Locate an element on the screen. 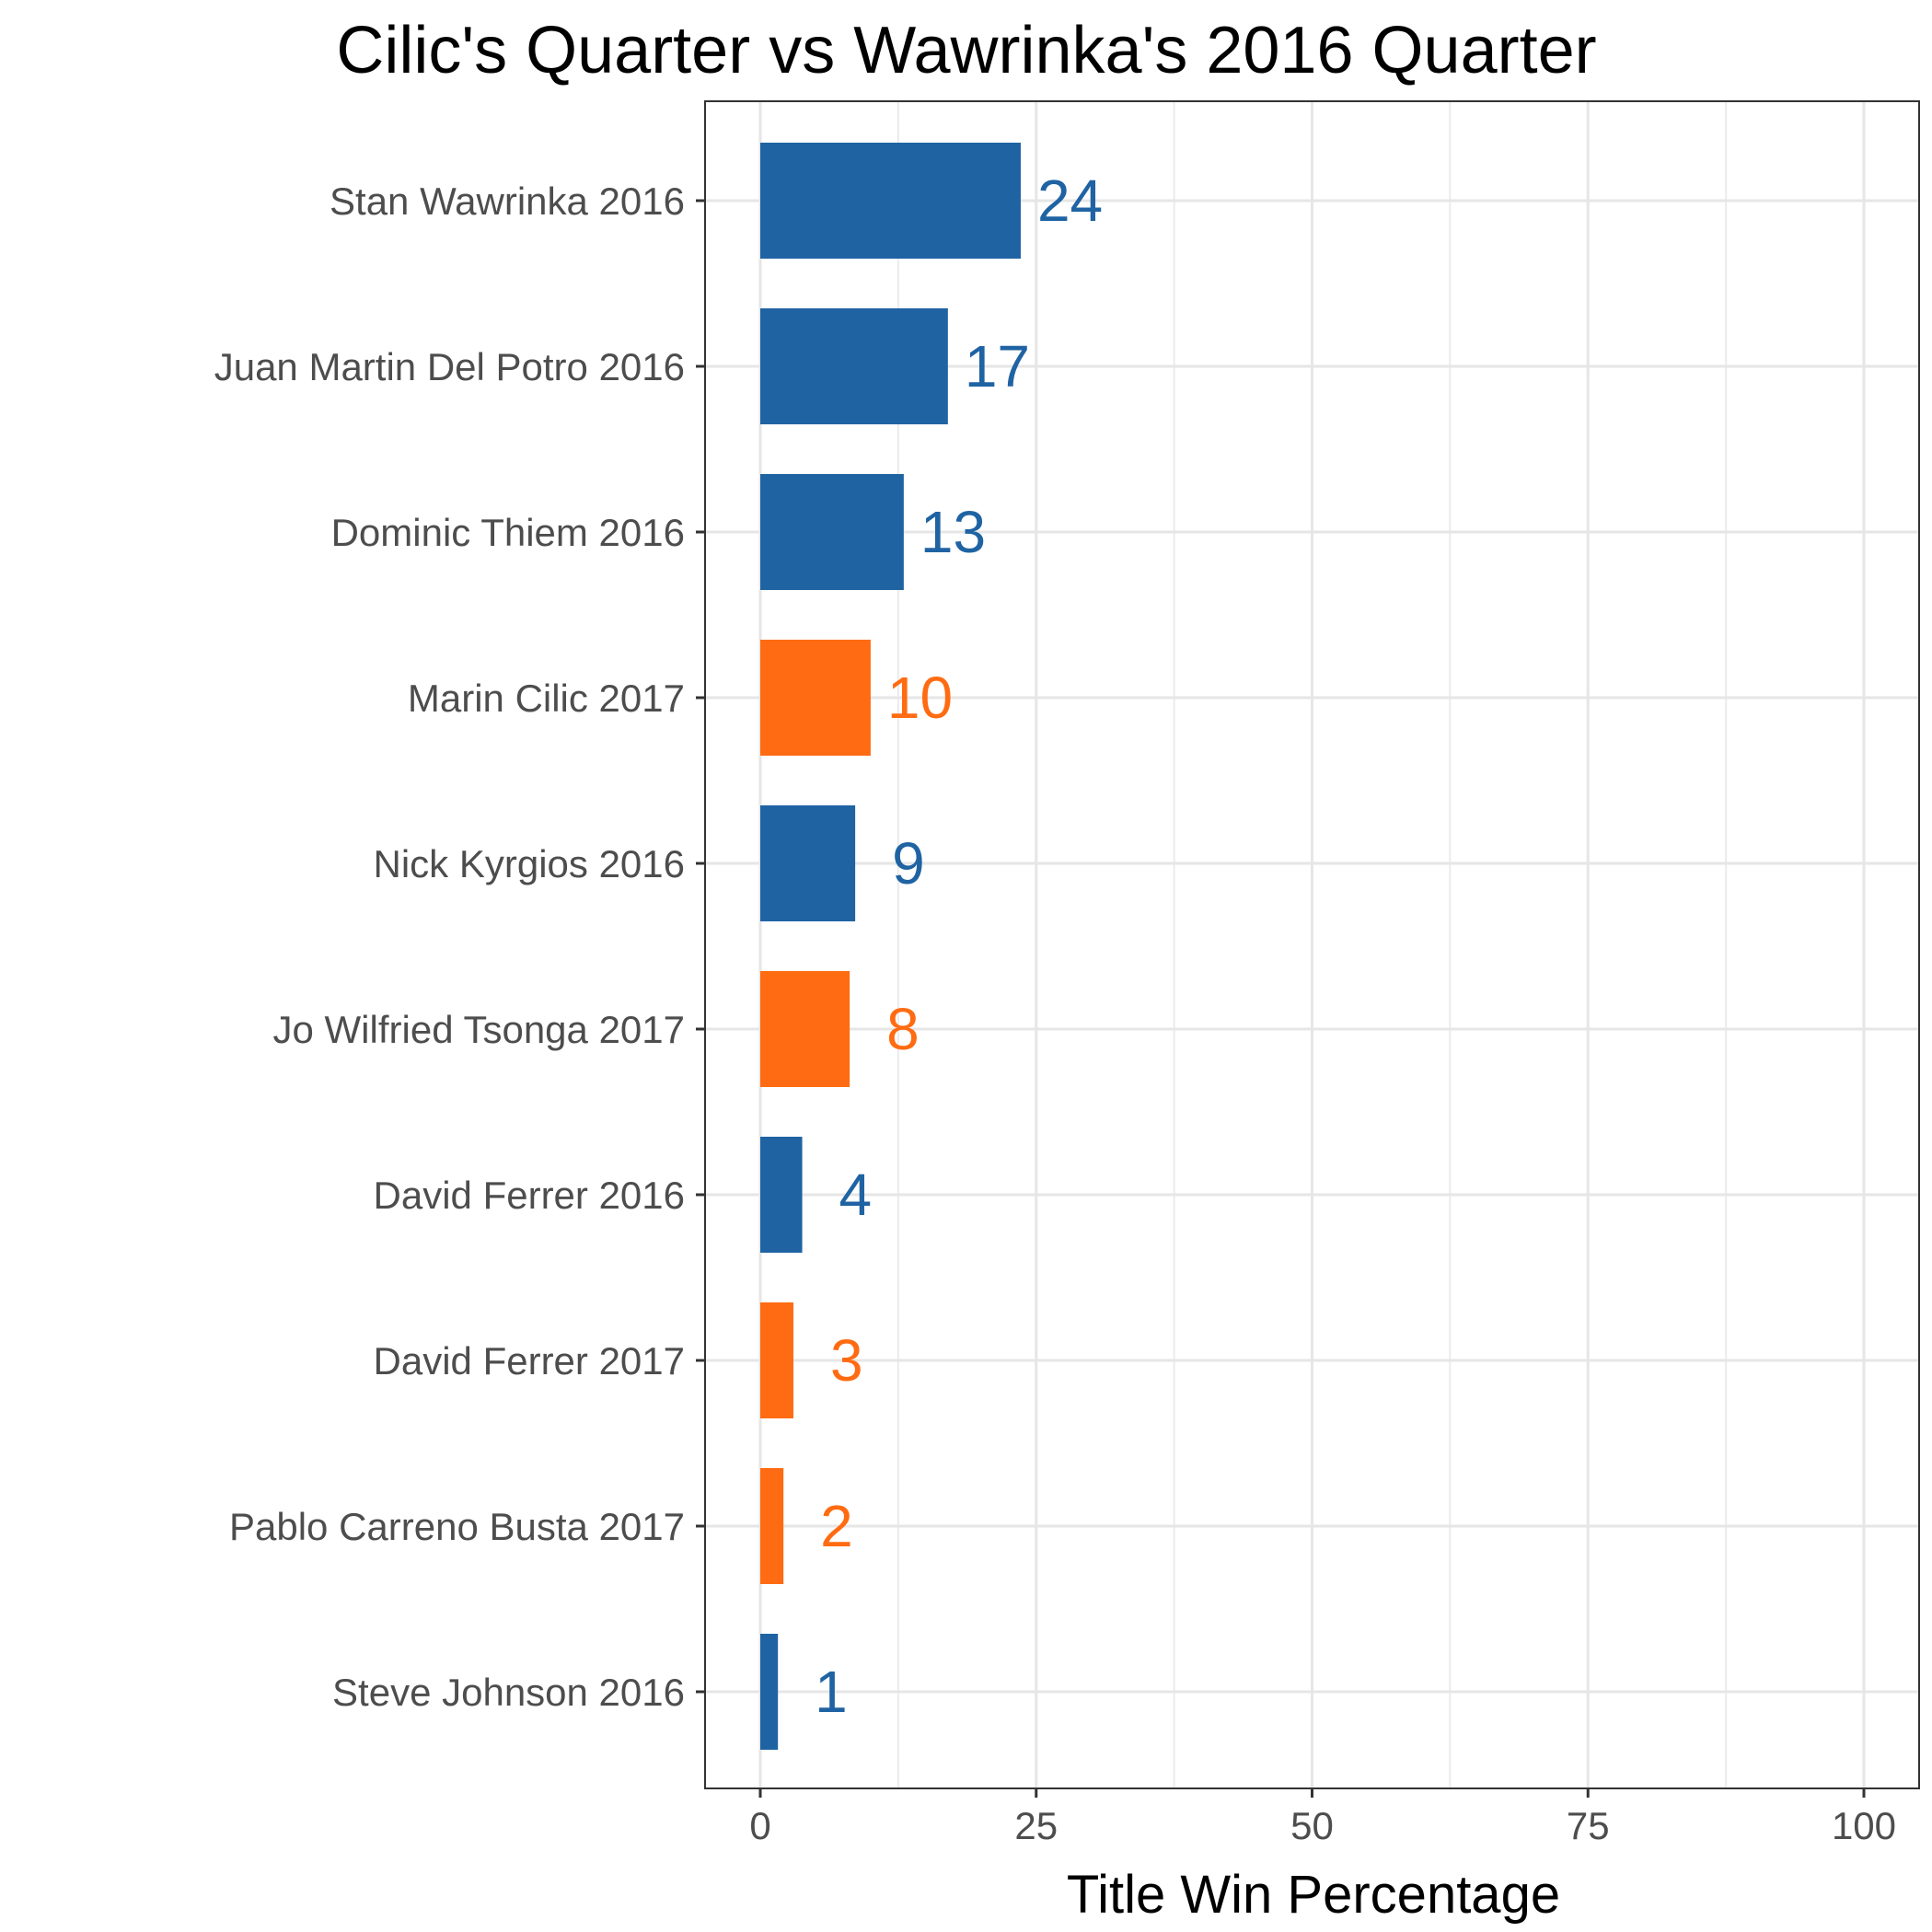 The height and width of the screenshot is (1932, 1932). y-tick-label: Marin Cilic 2017 is located at coordinates (547, 699).